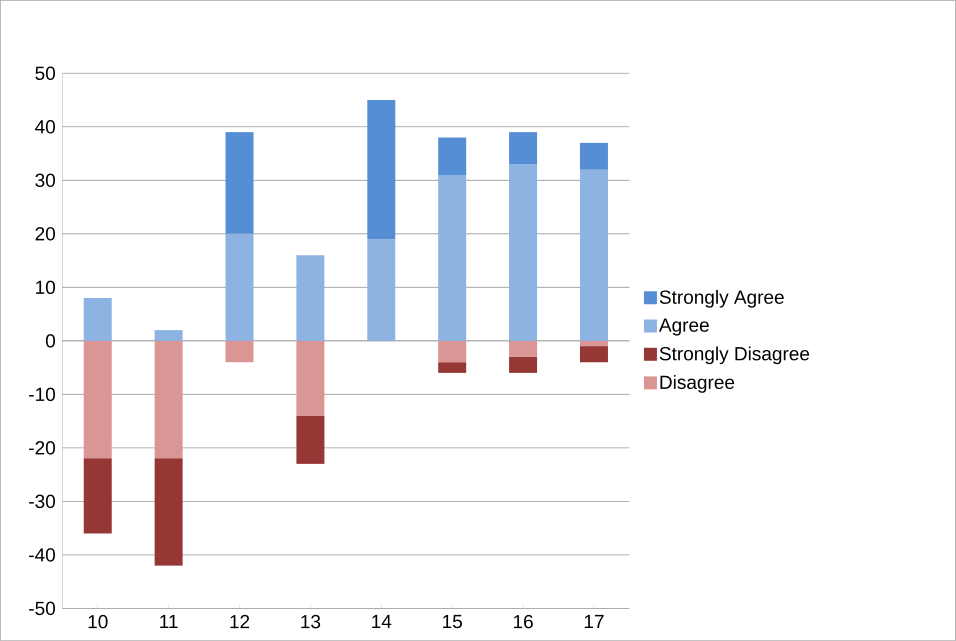 Image resolution: width=956 pixels, height=641 pixels. What do you see at coordinates (45, 127) in the screenshot?
I see `y-tick-label: 40` at bounding box center [45, 127].